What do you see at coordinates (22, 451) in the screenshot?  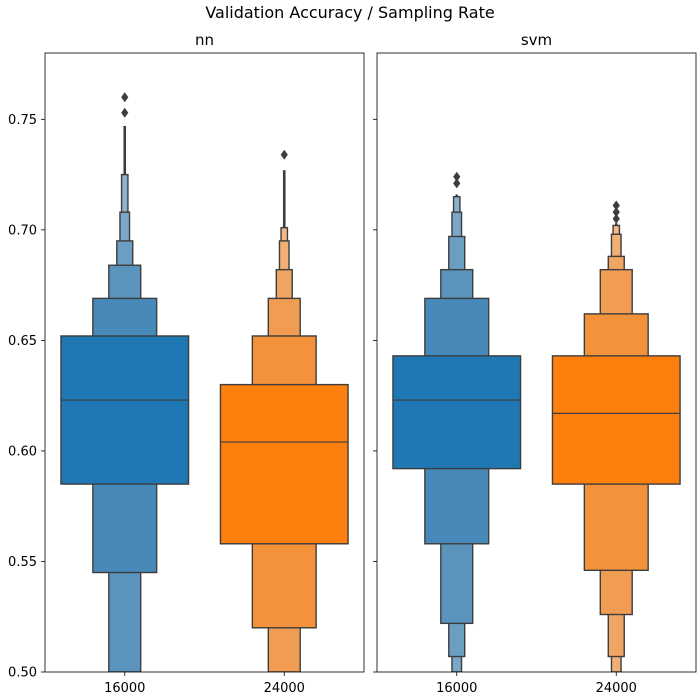 I see `y-tick-label: 0.60` at bounding box center [22, 451].